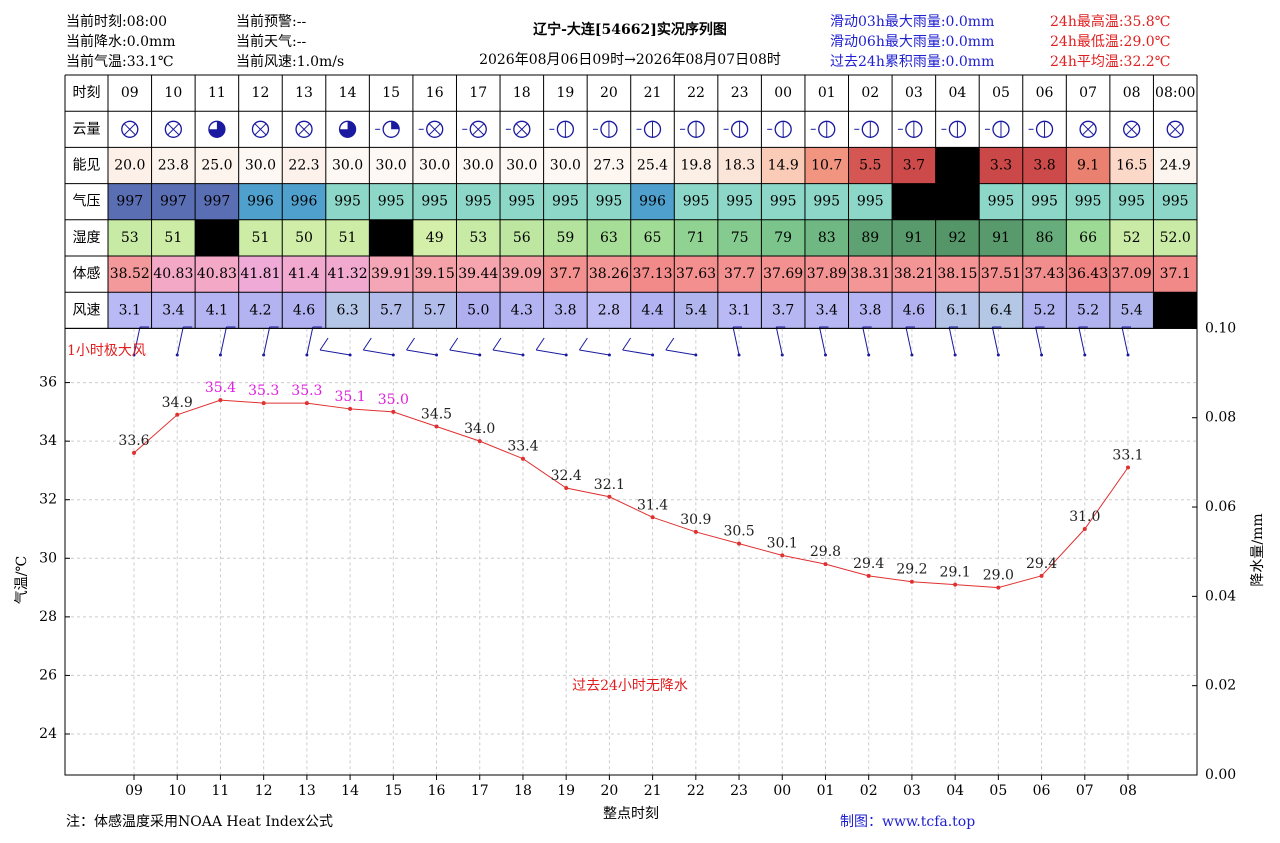 The image size is (1280, 843). I want to click on hour-label: 15, so click(391, 93).